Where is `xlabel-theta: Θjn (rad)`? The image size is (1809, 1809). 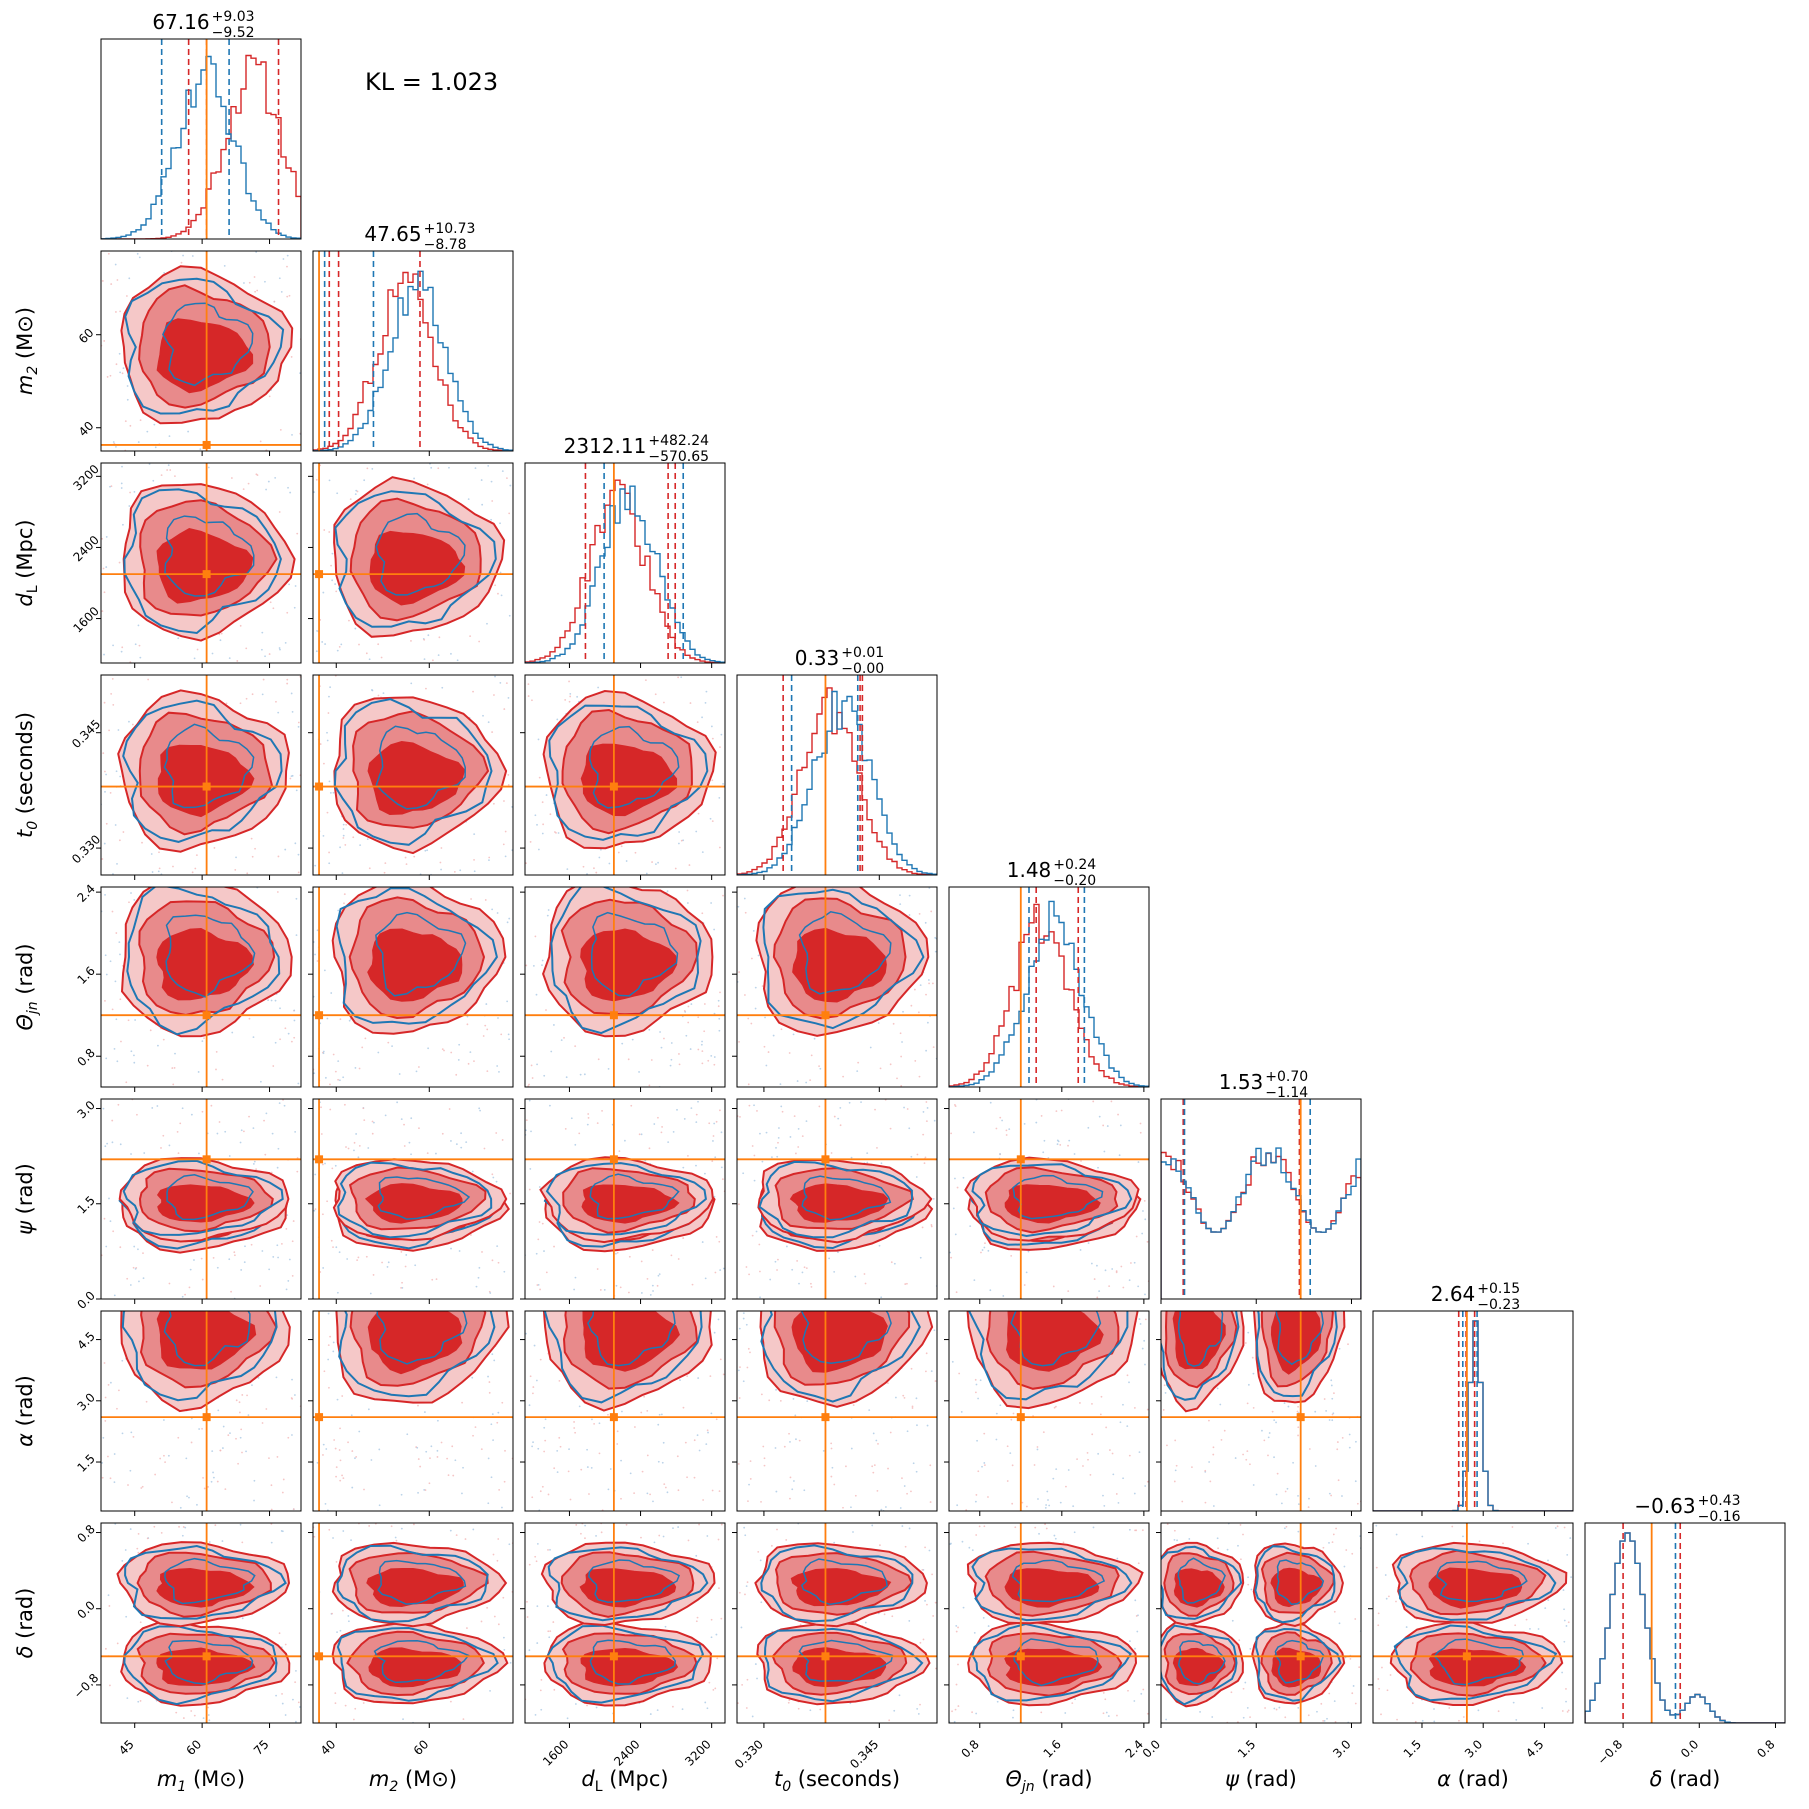
xlabel-theta: Θjn (rad) is located at coordinates (1048, 1781).